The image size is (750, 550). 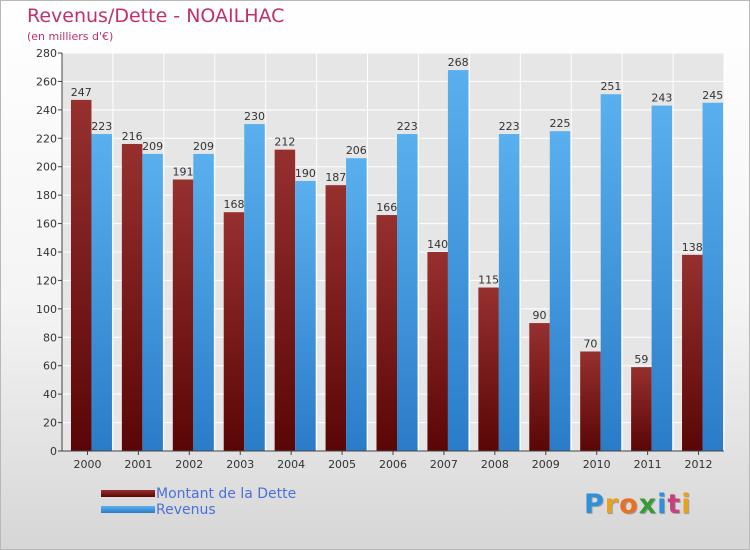 I want to click on x-tick-label-2005: 2005, so click(x=342, y=464).